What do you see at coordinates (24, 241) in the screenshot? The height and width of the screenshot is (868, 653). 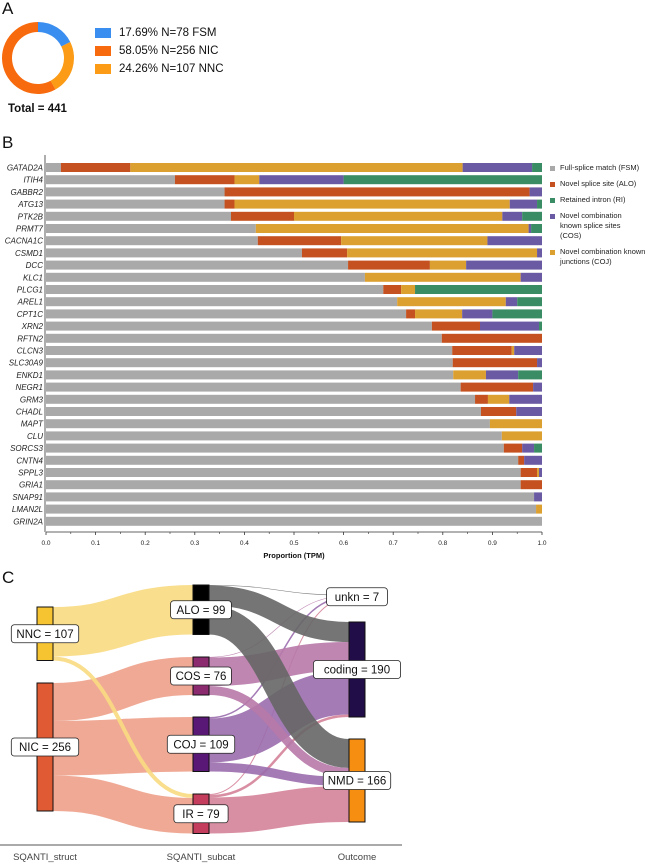 I see `gene-label: CACNA1C` at bounding box center [24, 241].